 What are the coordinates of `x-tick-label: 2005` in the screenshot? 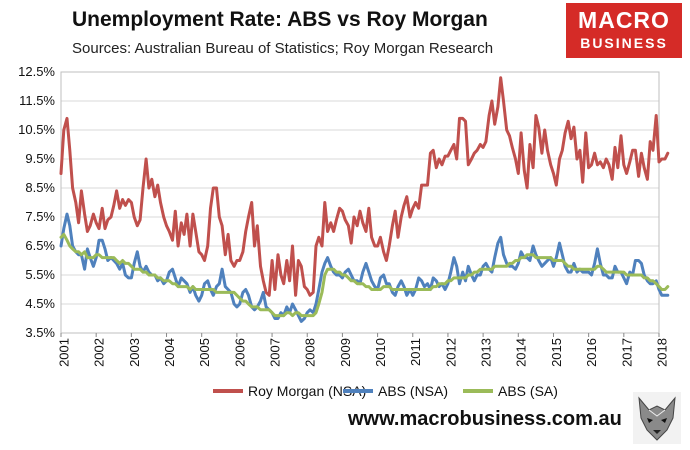 It's located at (204, 352).